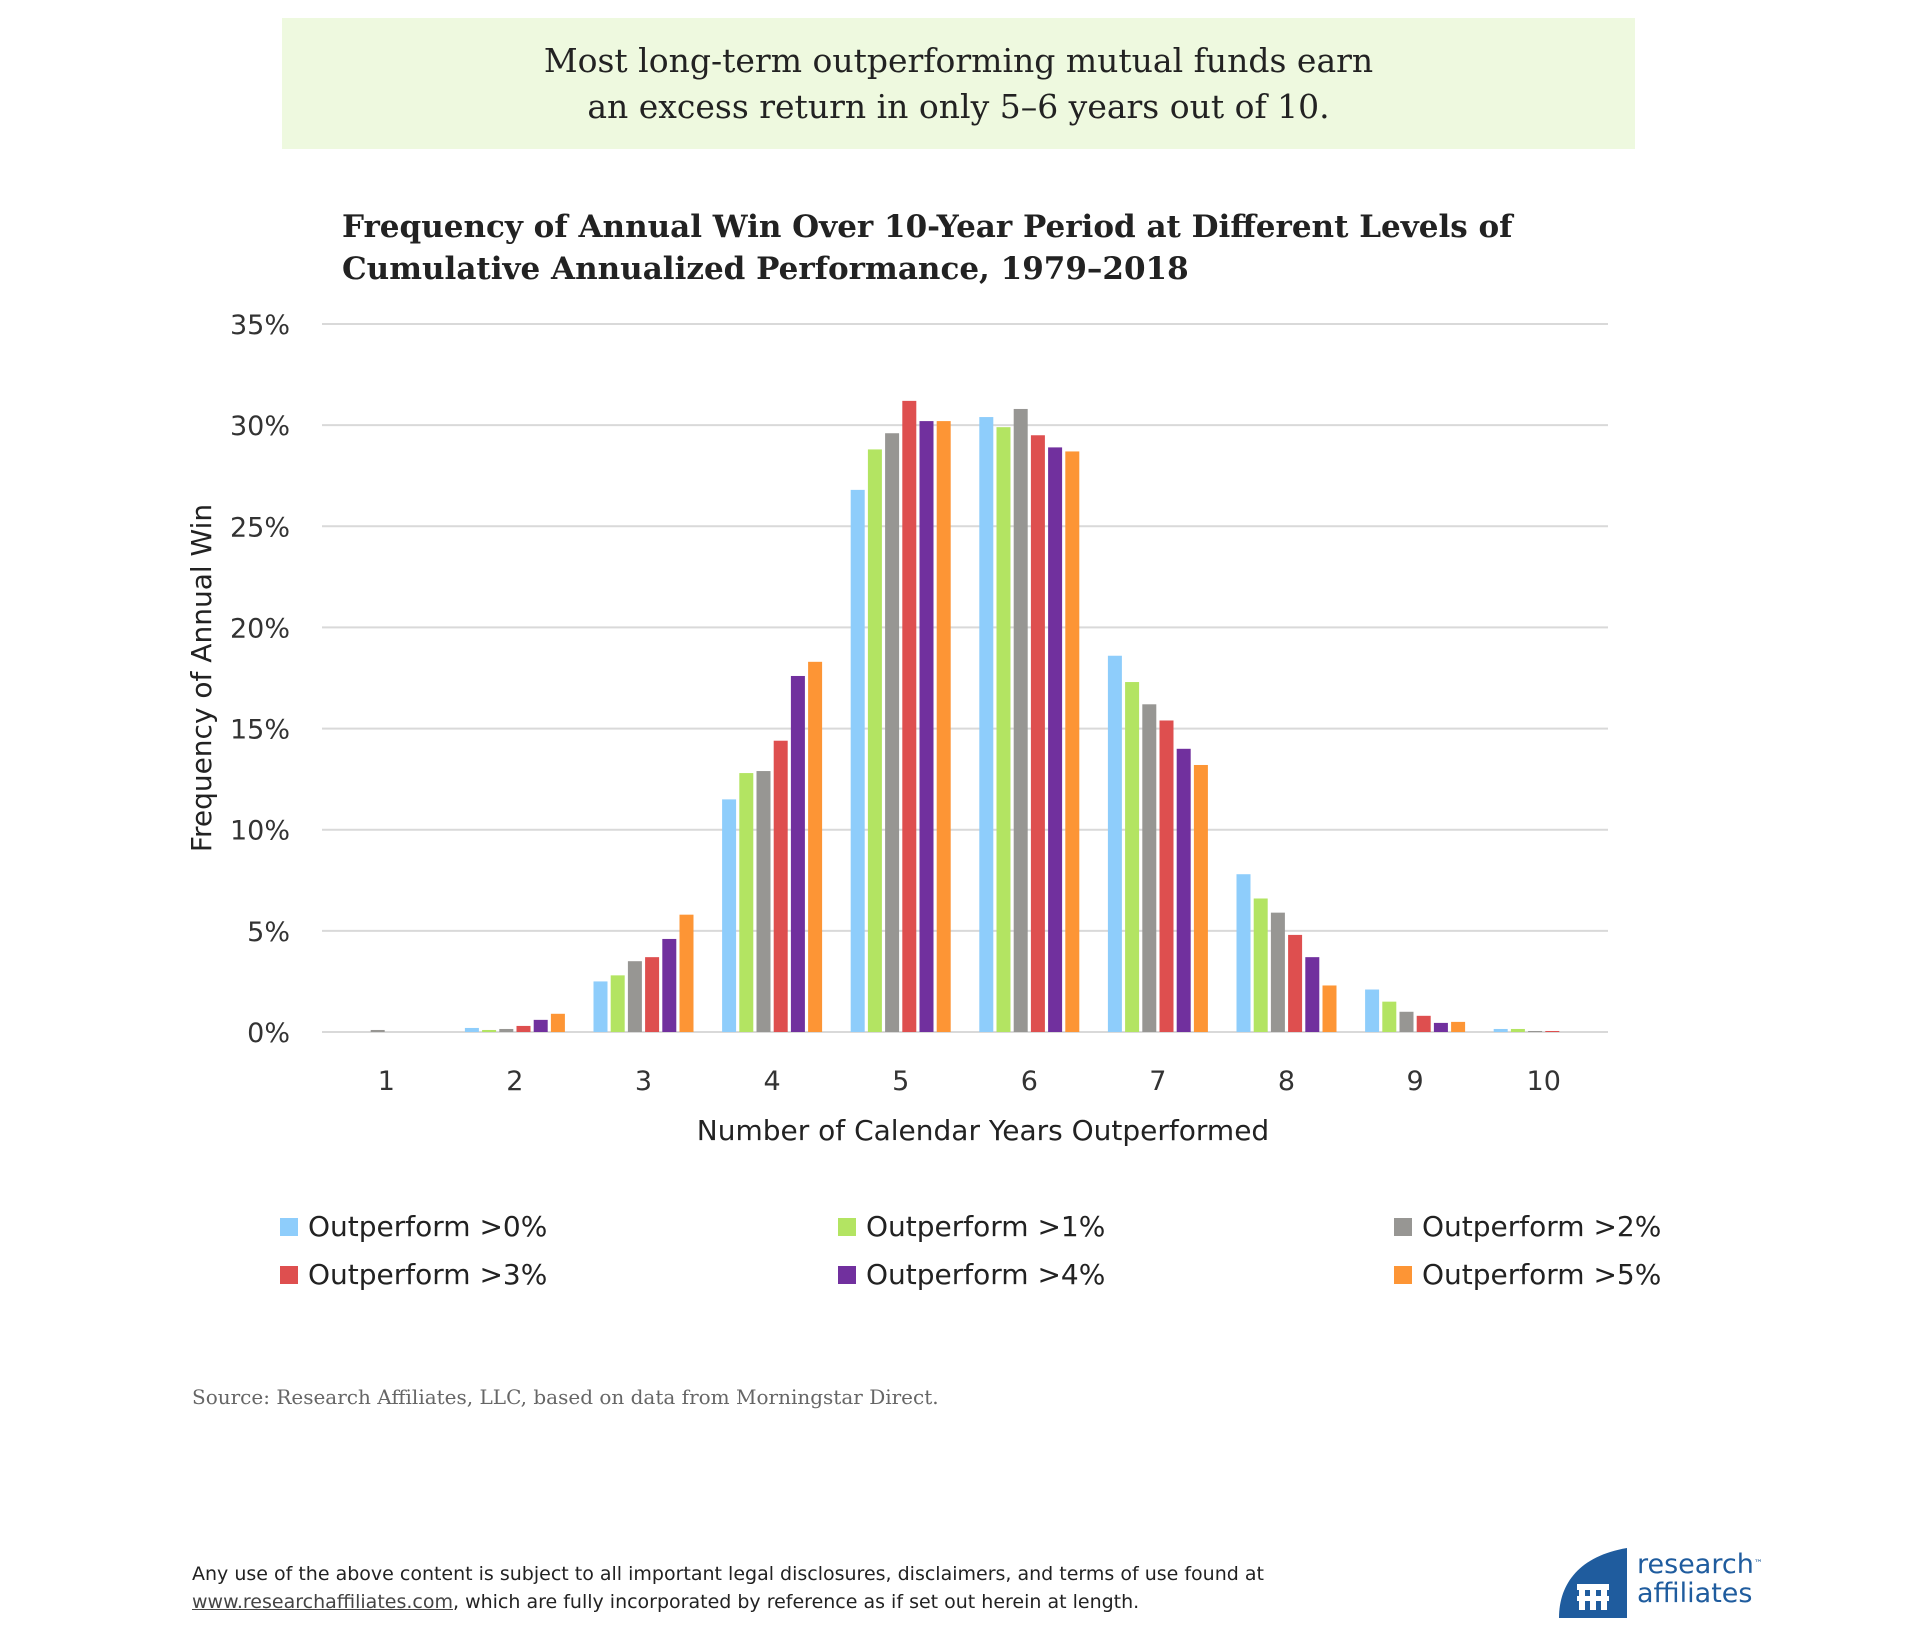 The image size is (1920, 1638). I want to click on x-axis-ticks: 1 2 3 4 5 6 7 8 9 10, so click(969, 1081).